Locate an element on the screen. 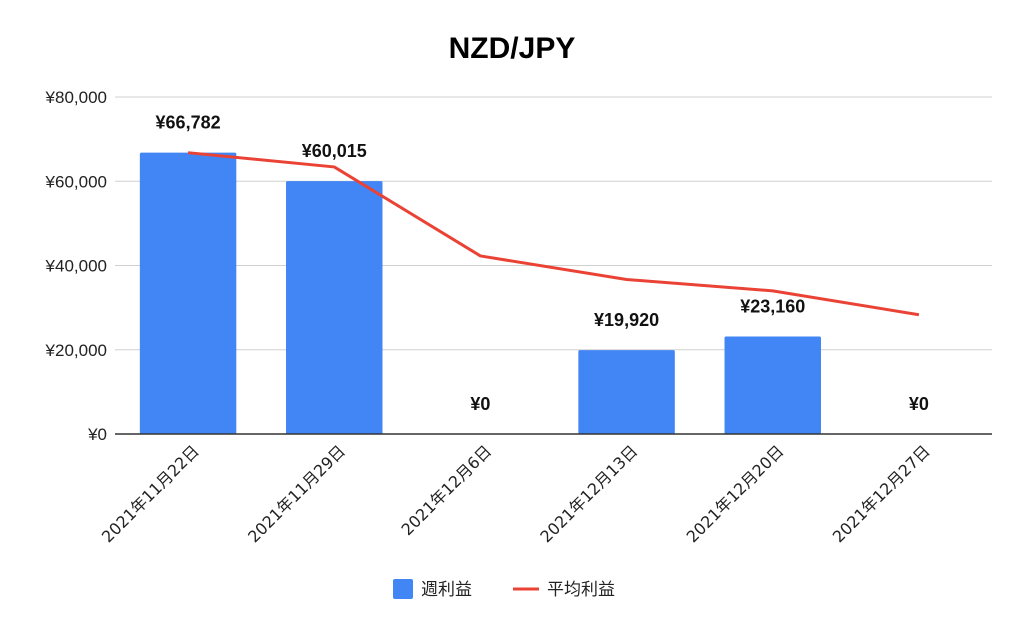  x-tick-label: 2021年12月13日 is located at coordinates (588, 493).